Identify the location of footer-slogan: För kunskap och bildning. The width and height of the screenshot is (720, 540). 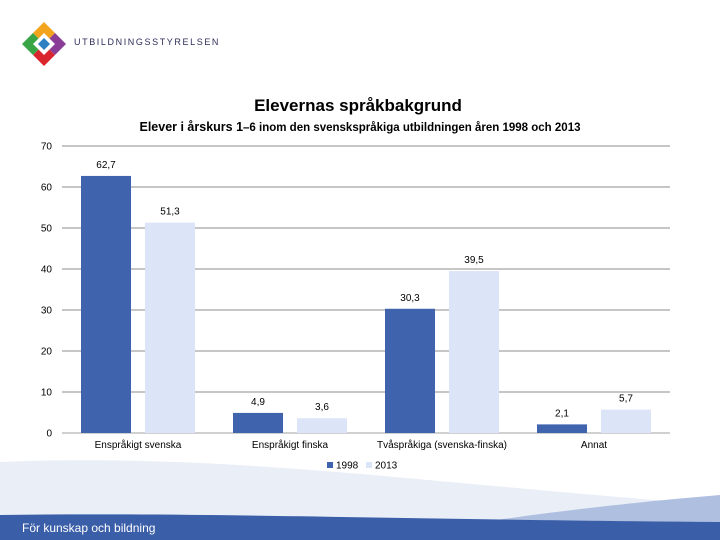
(89, 528).